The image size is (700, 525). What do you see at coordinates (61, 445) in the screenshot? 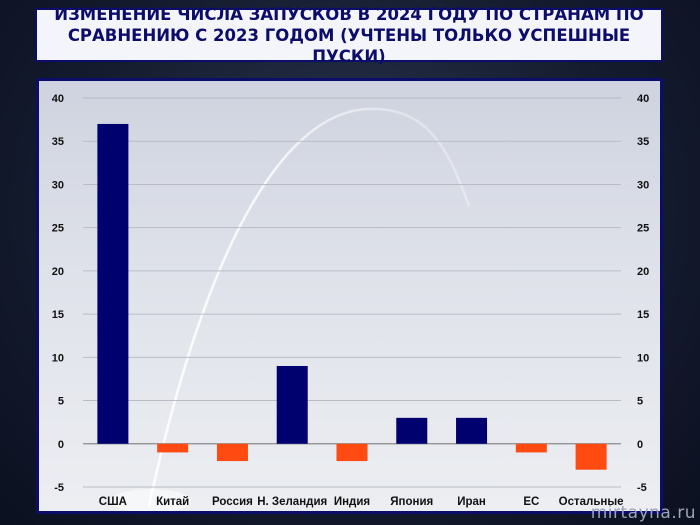
I see `y-tick-label-left: 0` at bounding box center [61, 445].